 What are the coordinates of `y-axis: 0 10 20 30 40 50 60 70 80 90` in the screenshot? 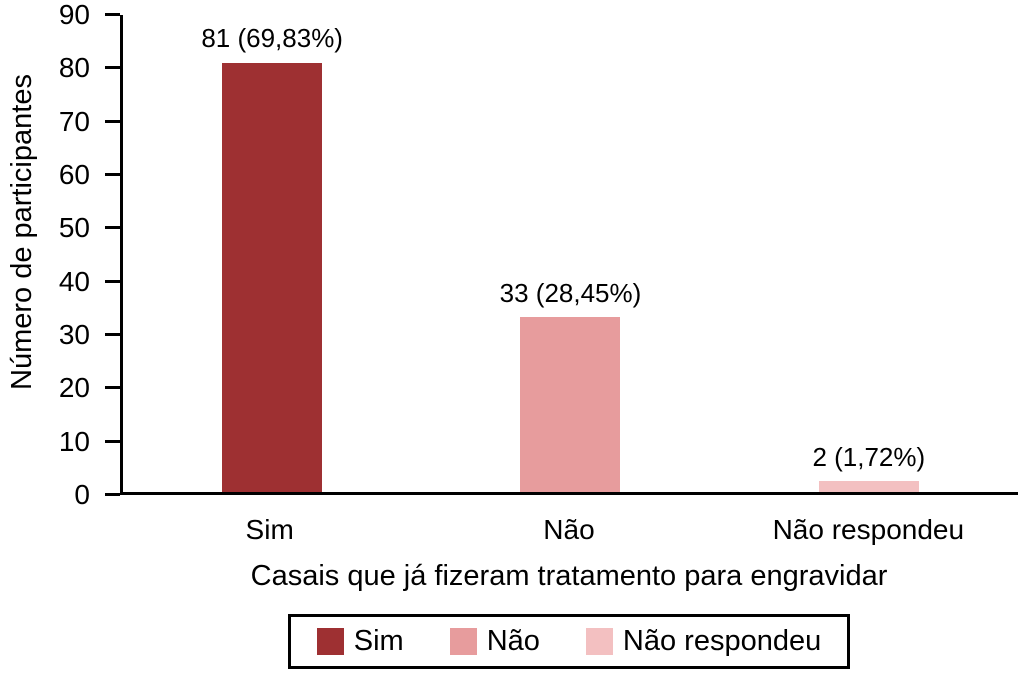 It's located at (60, 255).